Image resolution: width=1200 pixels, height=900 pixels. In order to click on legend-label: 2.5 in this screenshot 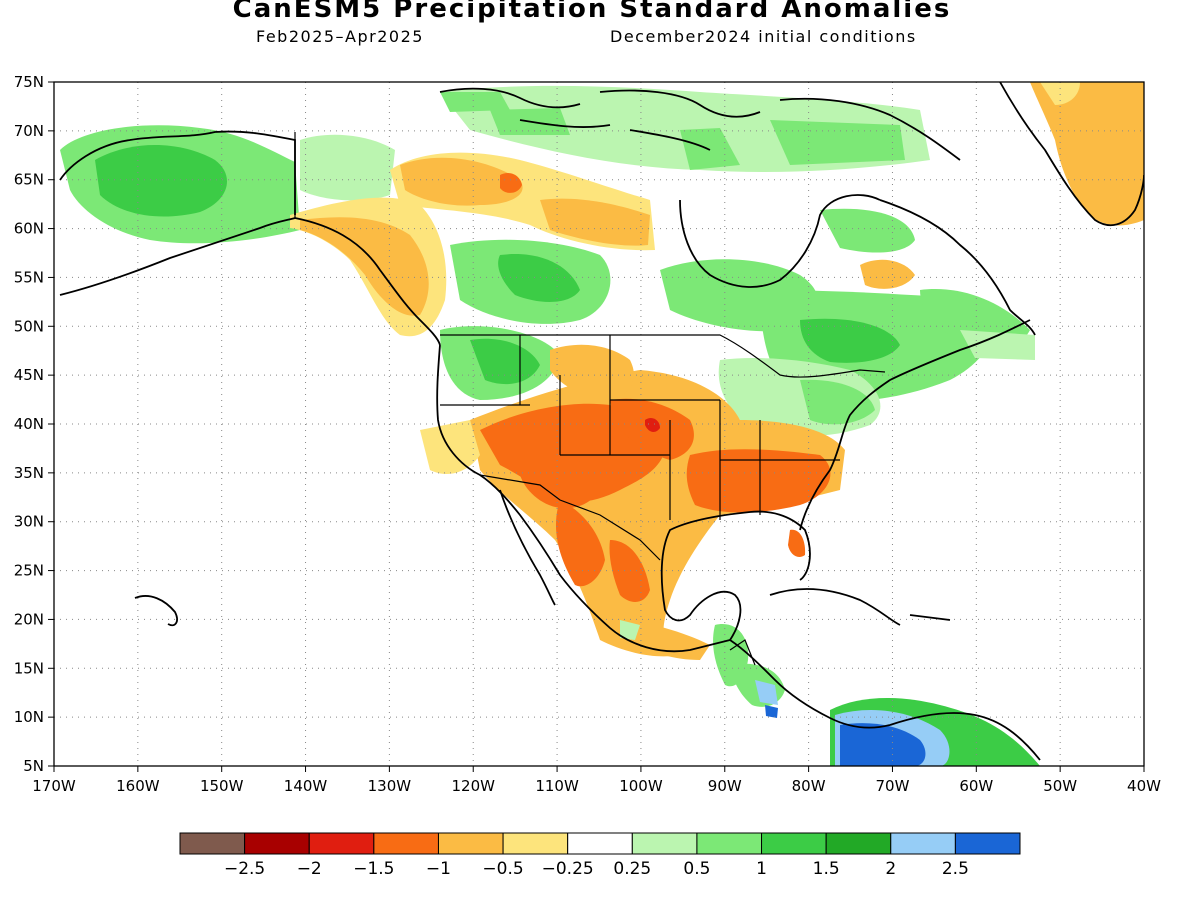, I will do `click(955, 869)`.